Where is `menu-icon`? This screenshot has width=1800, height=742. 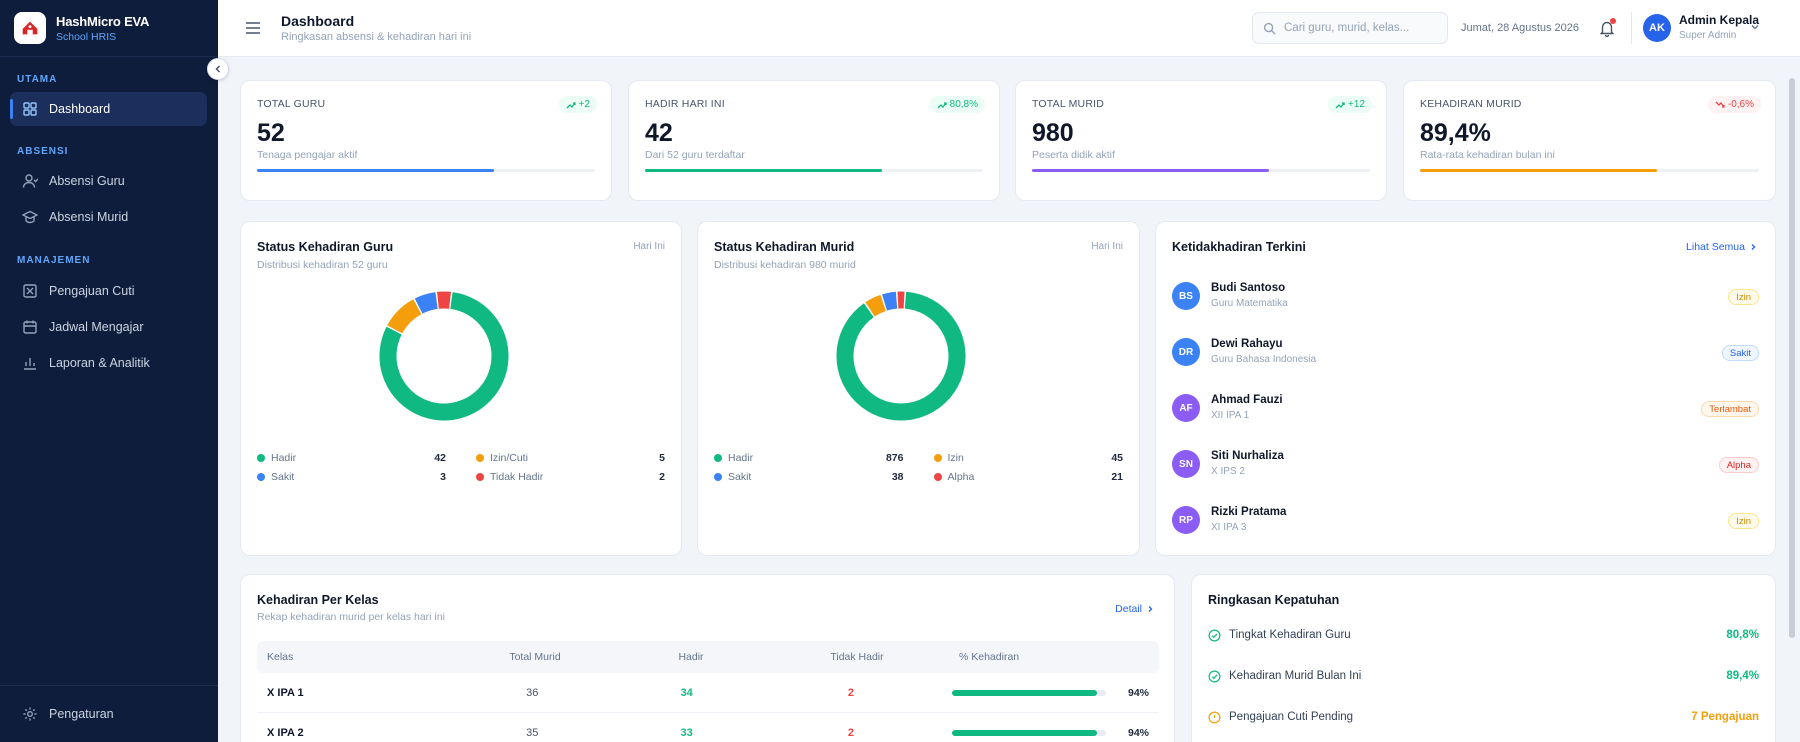 menu-icon is located at coordinates (253, 28).